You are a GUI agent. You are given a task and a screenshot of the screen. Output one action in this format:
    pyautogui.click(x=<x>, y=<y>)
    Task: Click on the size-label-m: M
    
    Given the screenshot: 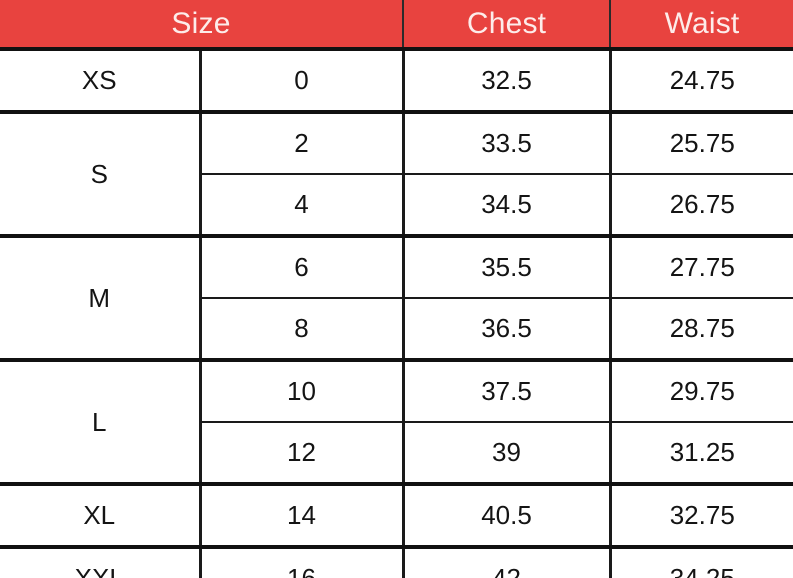 What is the action you would take?
    pyautogui.click(x=101, y=297)
    